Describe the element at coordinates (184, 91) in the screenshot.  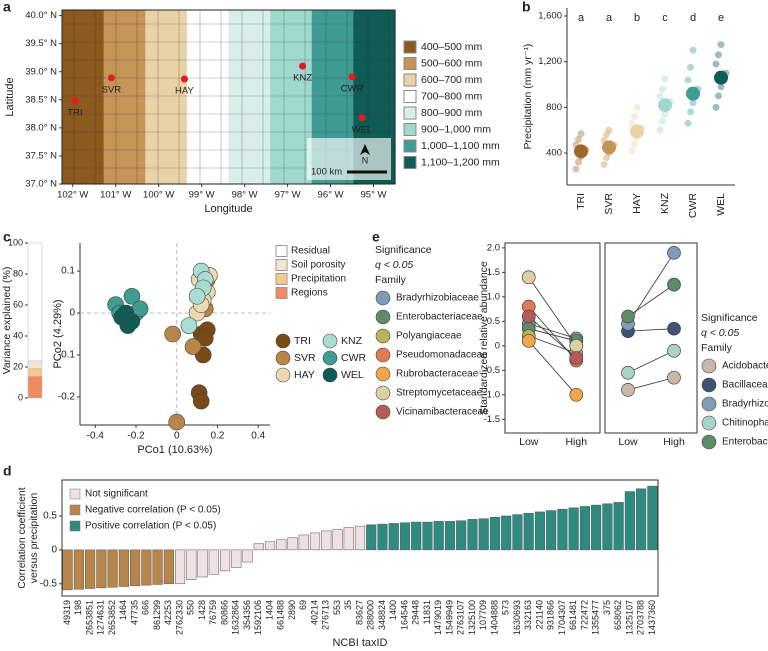
I see `site-label: HAY` at that location.